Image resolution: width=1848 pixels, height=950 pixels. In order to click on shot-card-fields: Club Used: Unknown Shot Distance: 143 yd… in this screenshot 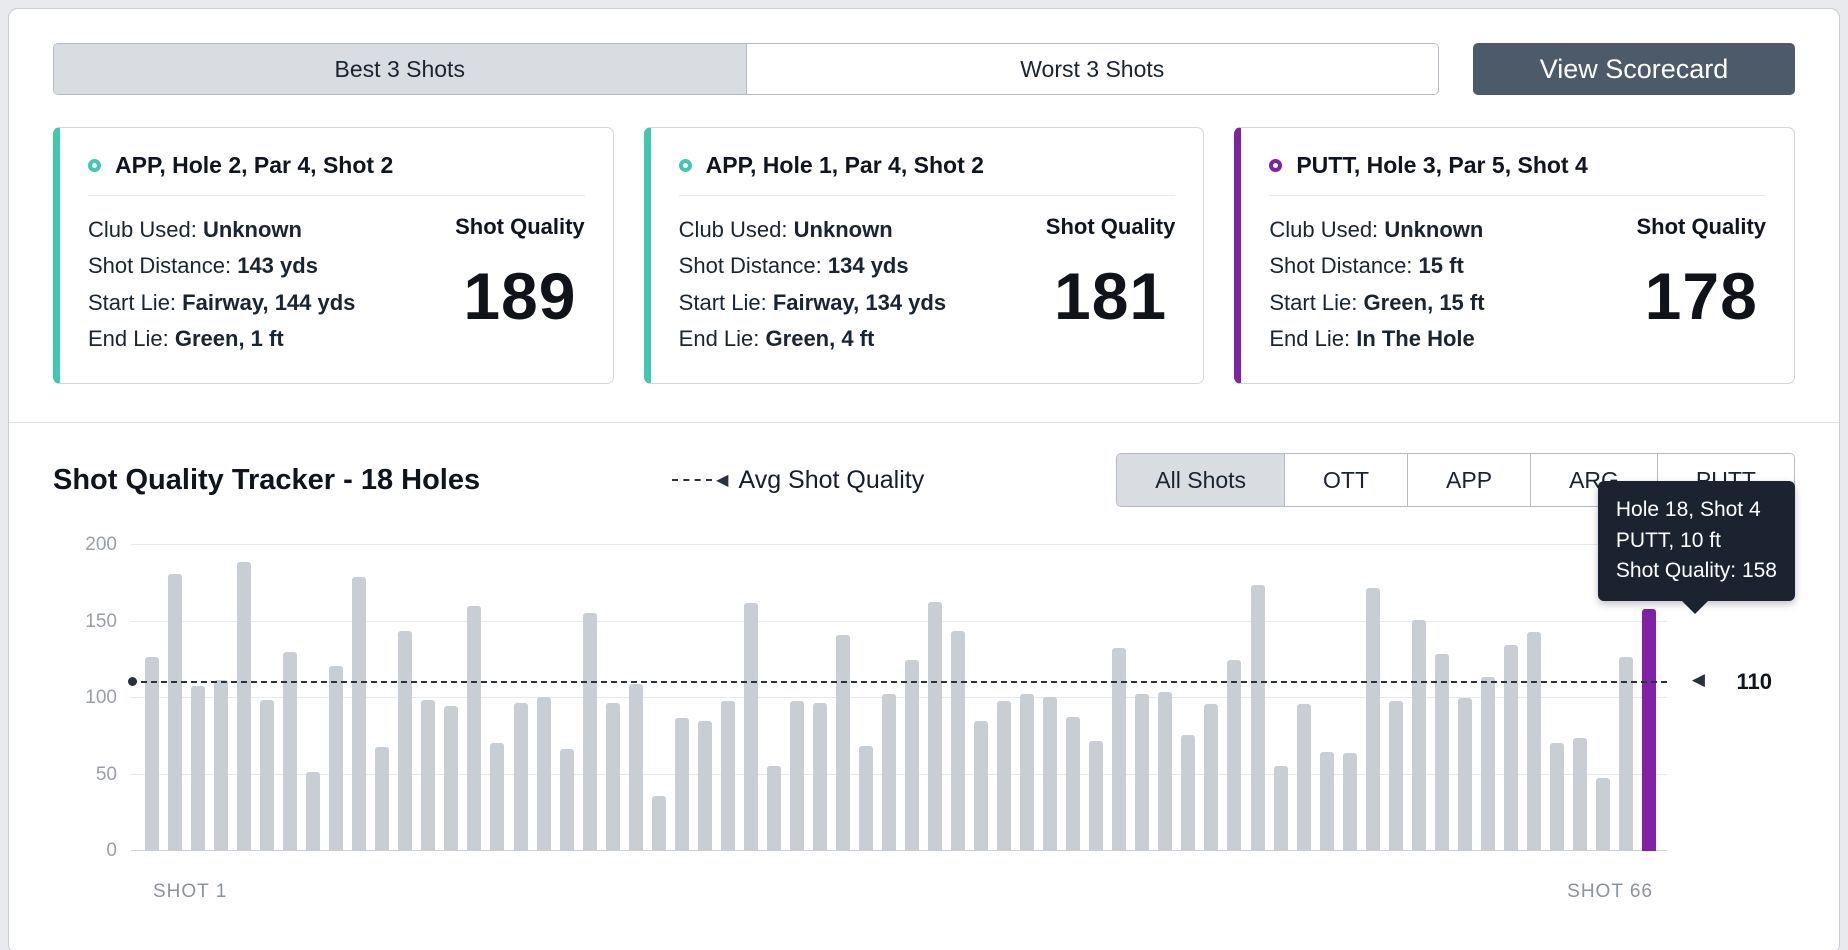, I will do `click(221, 284)`.